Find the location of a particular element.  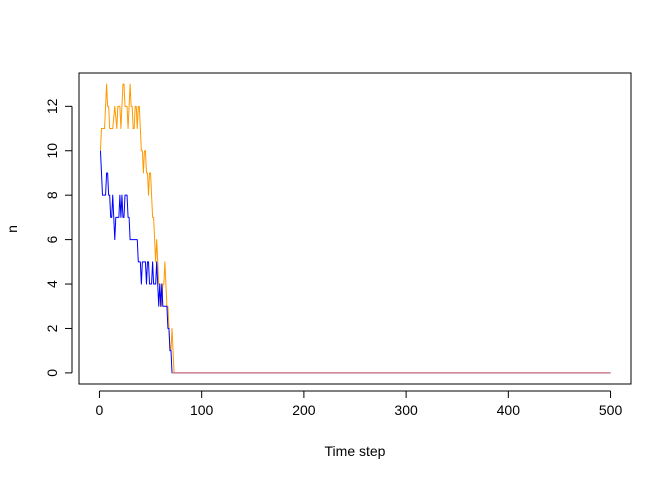

x-tick-label: 300 is located at coordinates (406, 410).